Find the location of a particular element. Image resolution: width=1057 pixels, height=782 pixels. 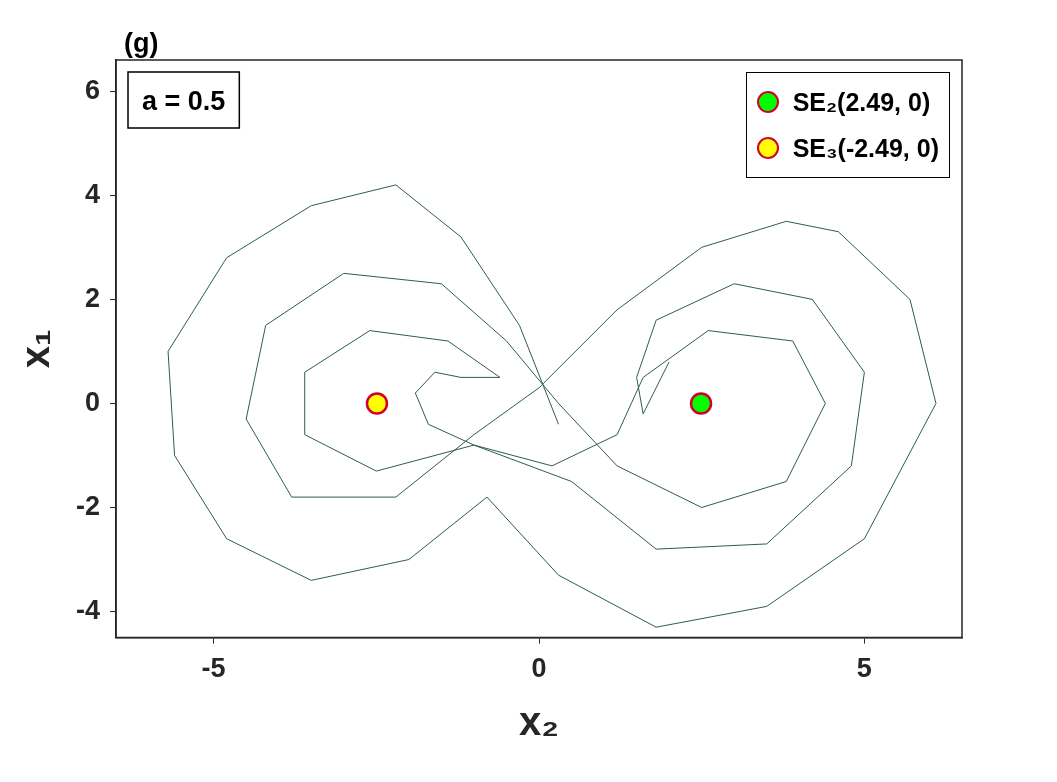

y-tick-label: 2 is located at coordinates (92, 297).